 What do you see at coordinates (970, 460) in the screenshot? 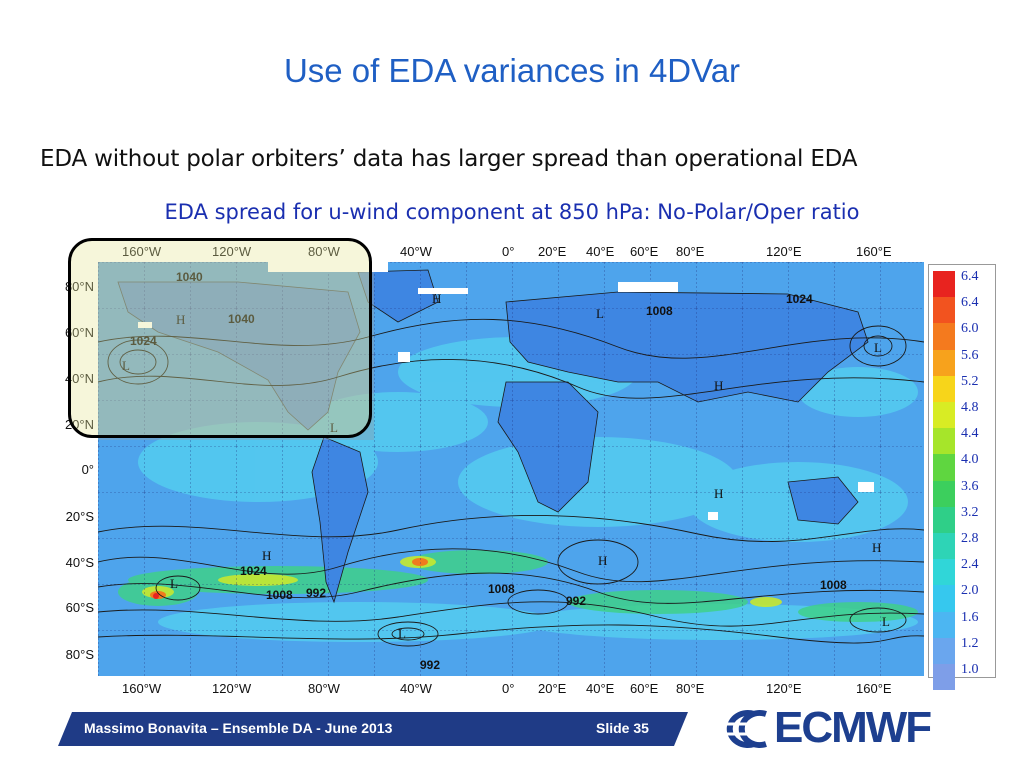
I see `colorbar-label: 4.0` at bounding box center [970, 460].